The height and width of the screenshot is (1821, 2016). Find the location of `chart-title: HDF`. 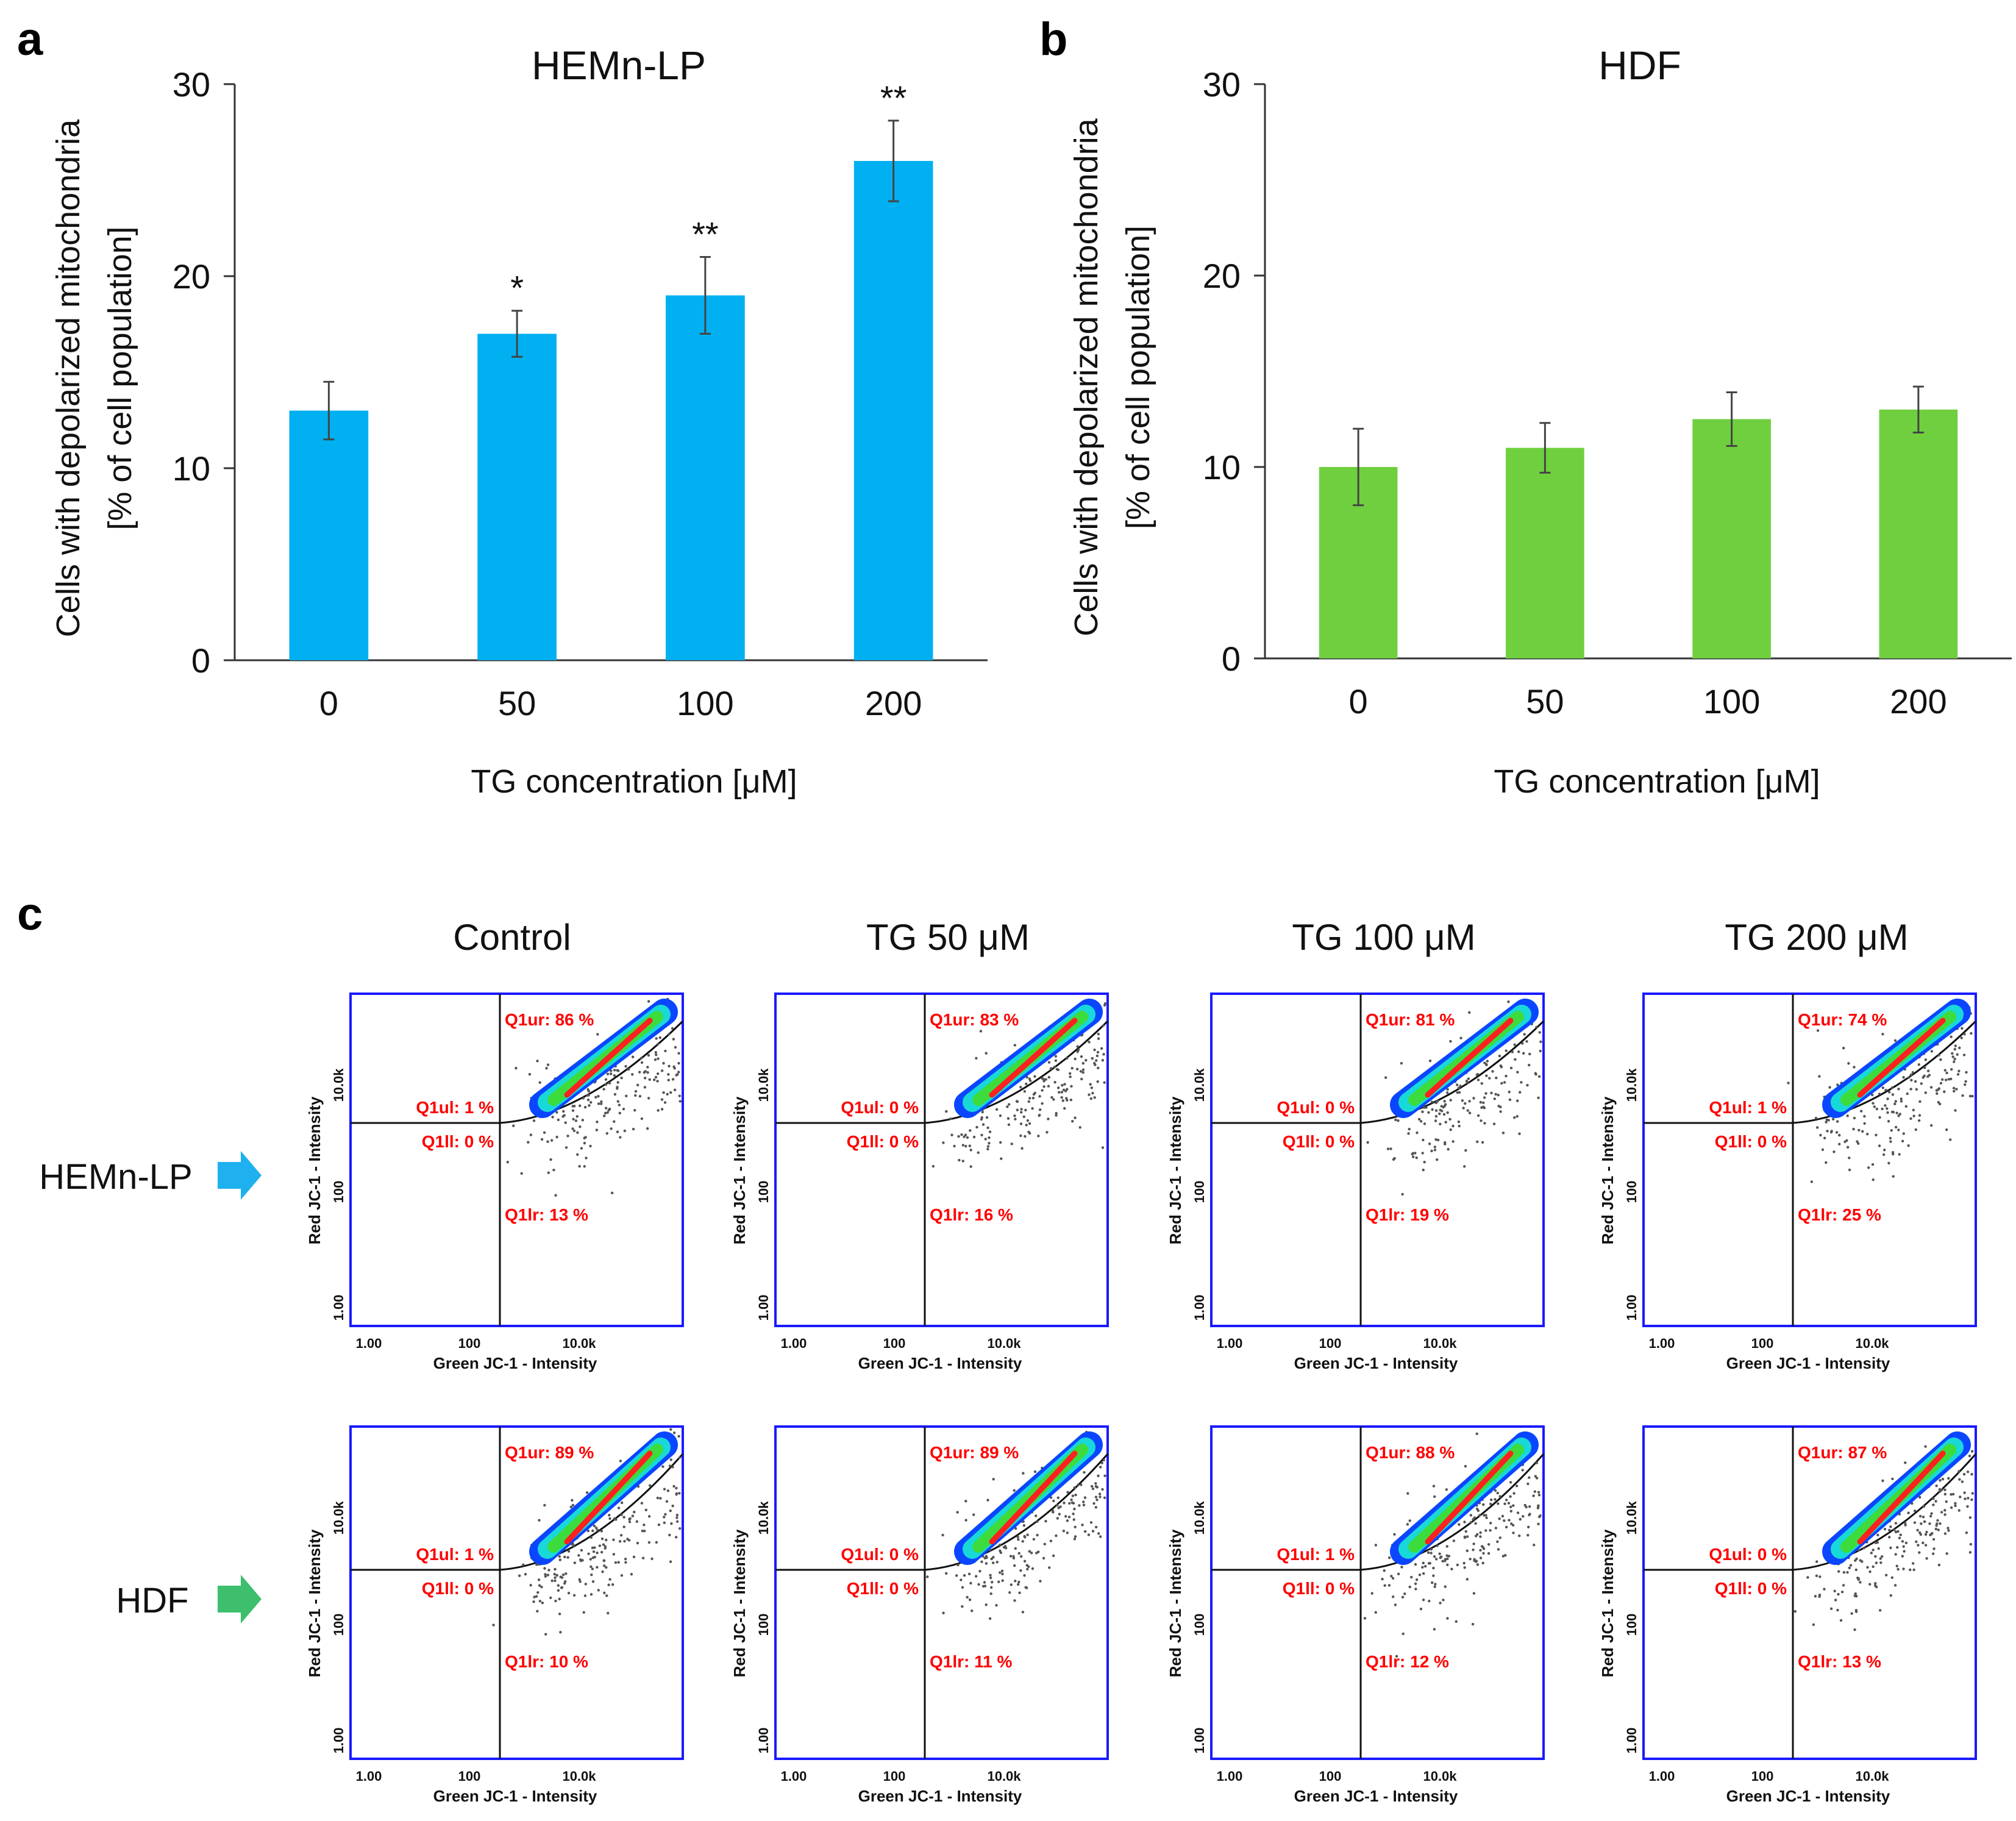

chart-title: HDF is located at coordinates (1639, 65).